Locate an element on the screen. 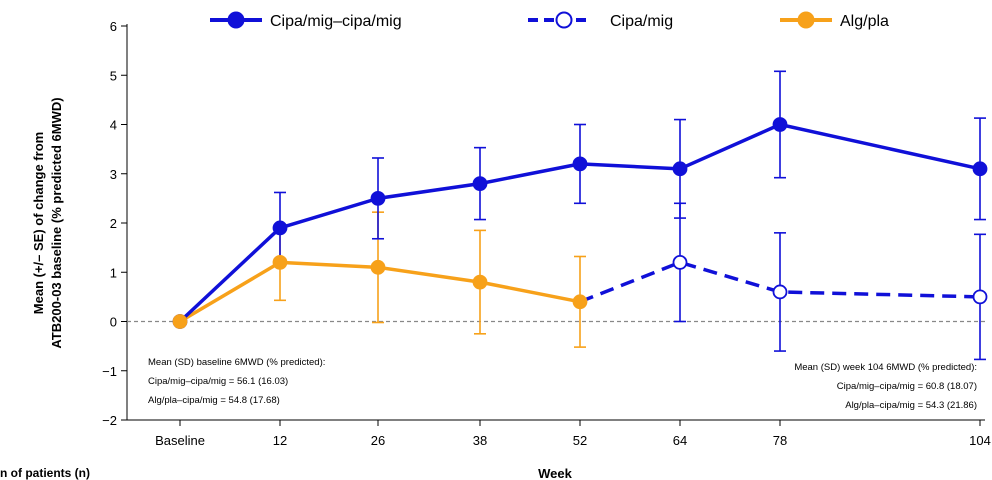 This screenshot has width=992, height=480. annotation-left-line: Cipa/mig–cipa/mig = 56.1 (16.03) is located at coordinates (218, 381).